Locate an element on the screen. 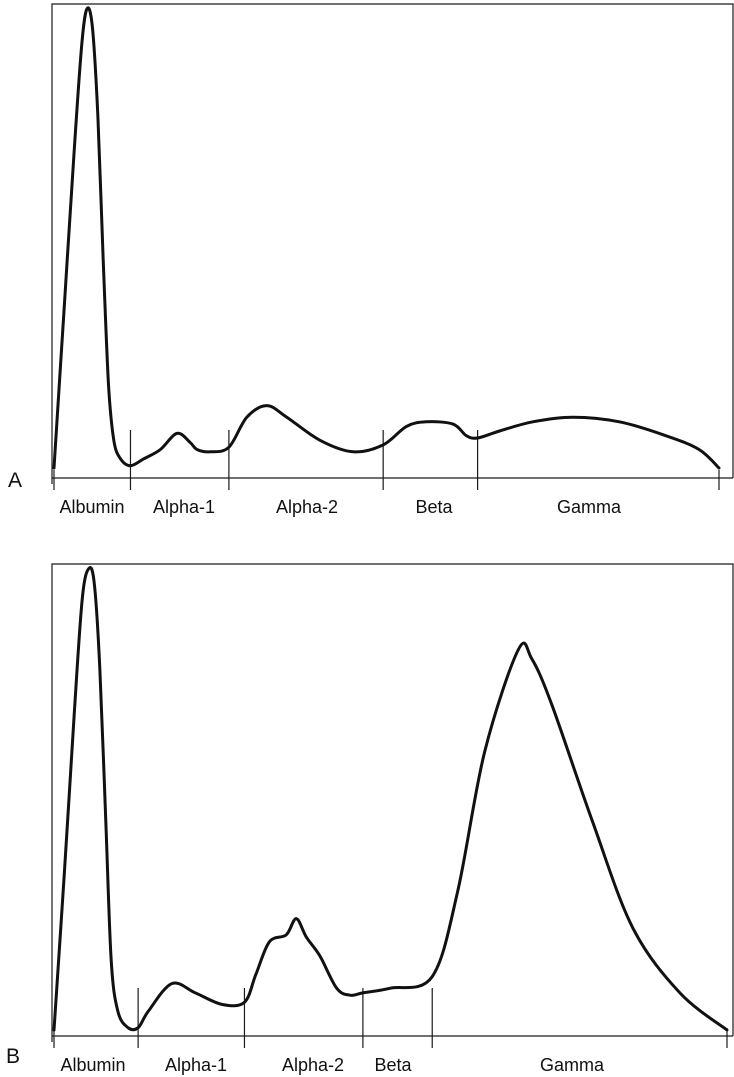  panel-letter: A is located at coordinates (15, 480).